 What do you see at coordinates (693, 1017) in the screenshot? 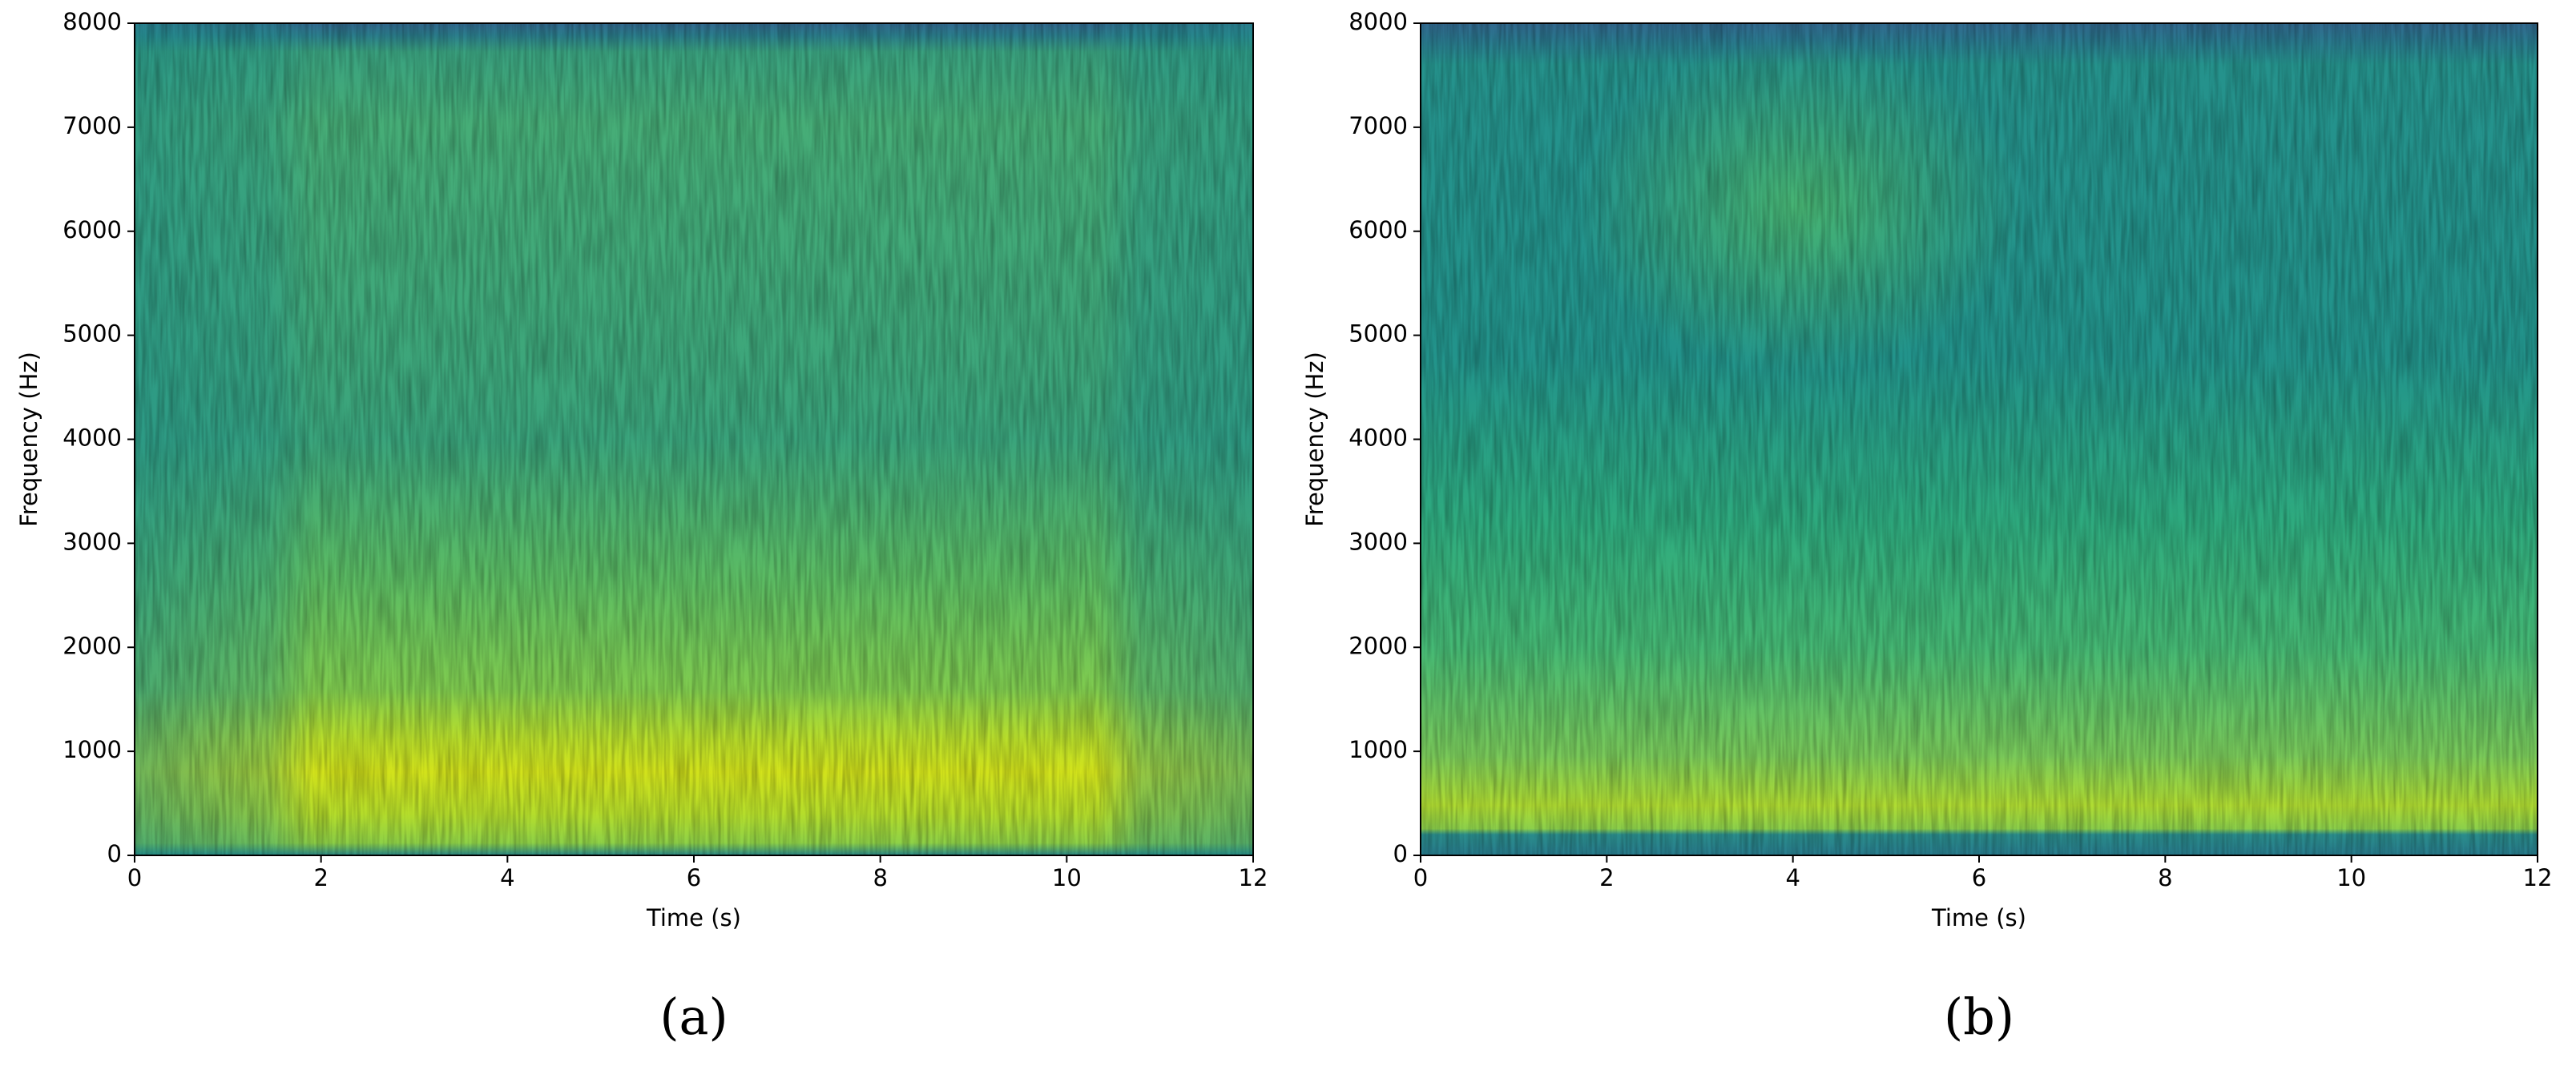
I see `caption: (a)` at bounding box center [693, 1017].